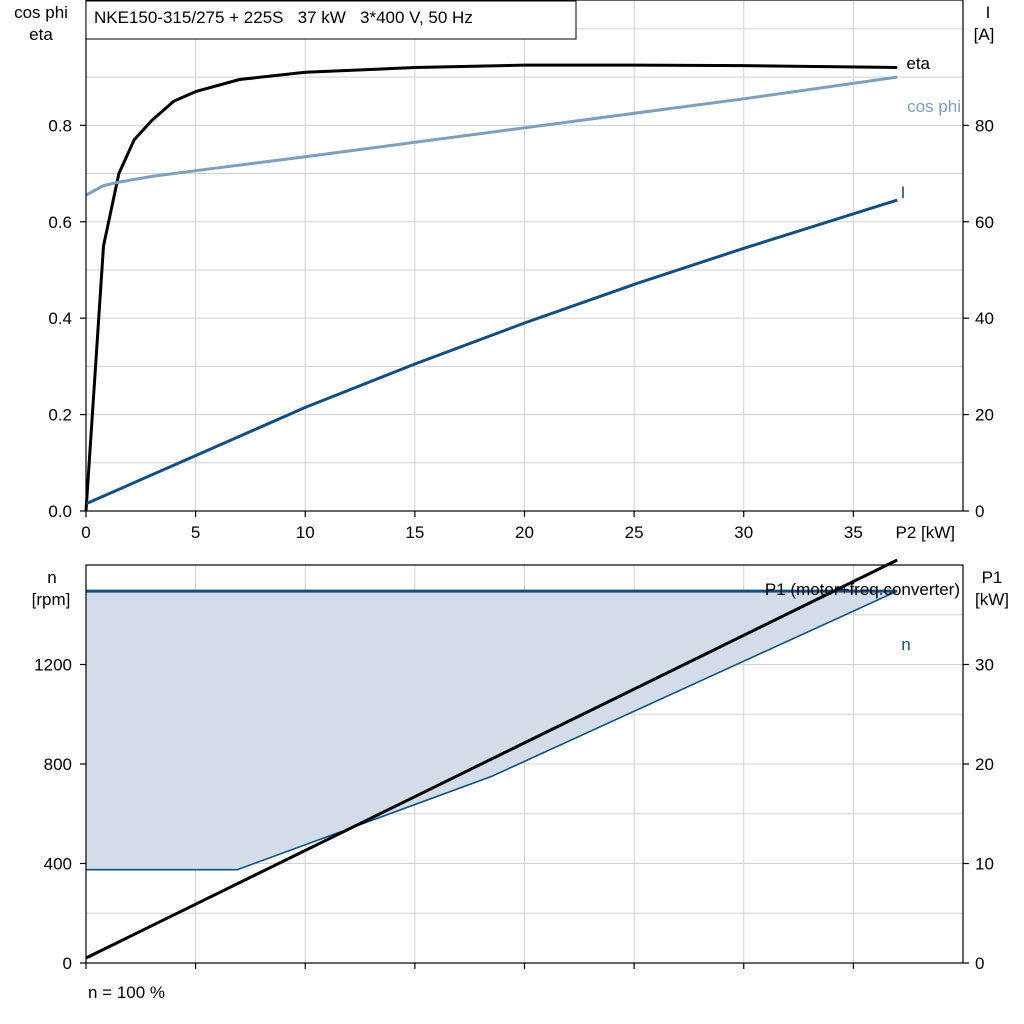 The height and width of the screenshot is (1024, 1024). I want to click on lower-right-label-line1: P1, so click(992, 577).